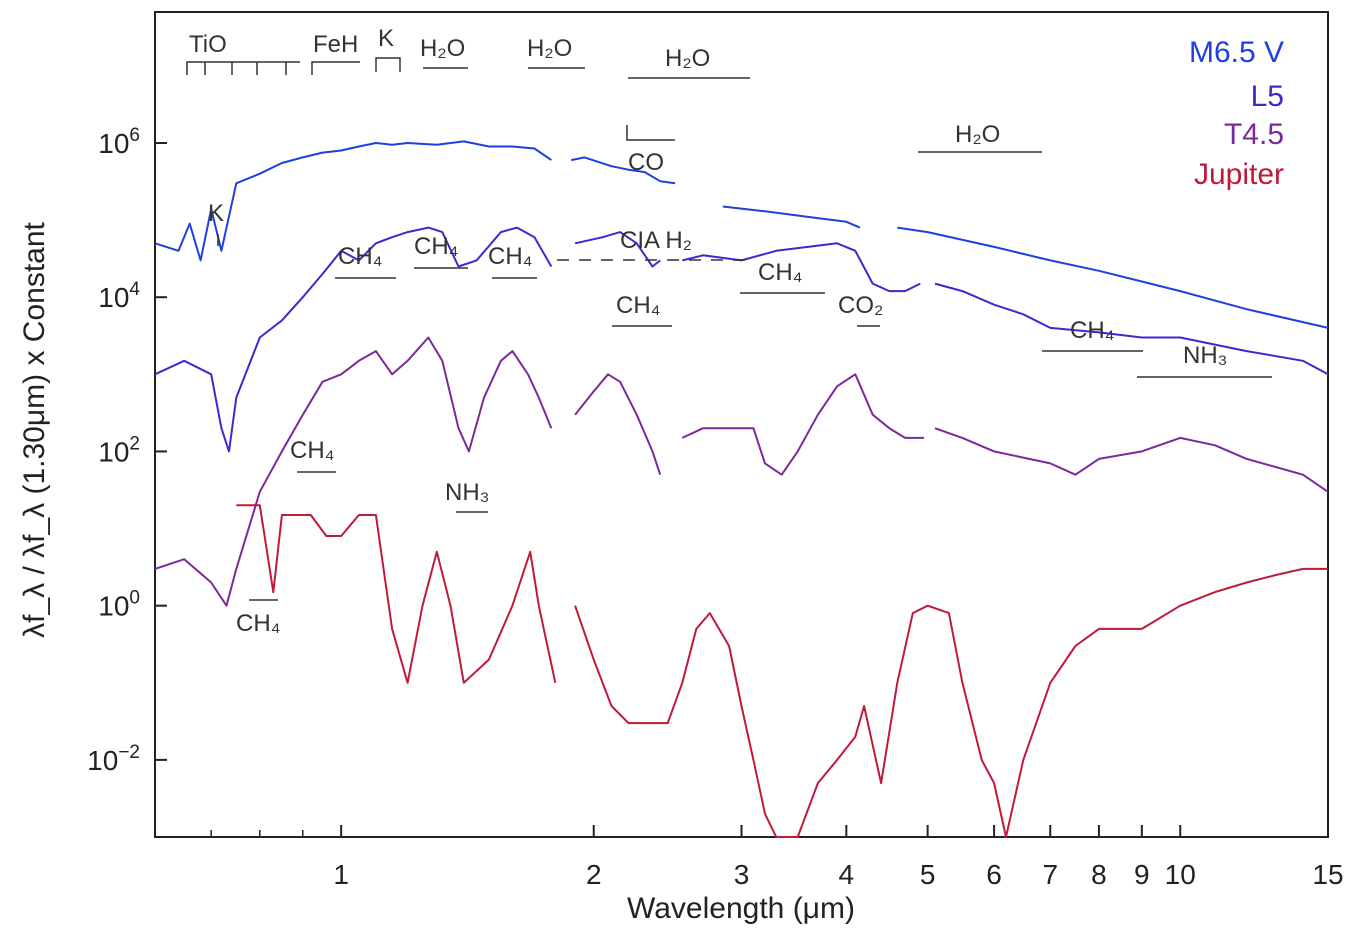 This screenshot has height=929, width=1350. I want to click on x-tick-label: 8, so click(1099, 874).